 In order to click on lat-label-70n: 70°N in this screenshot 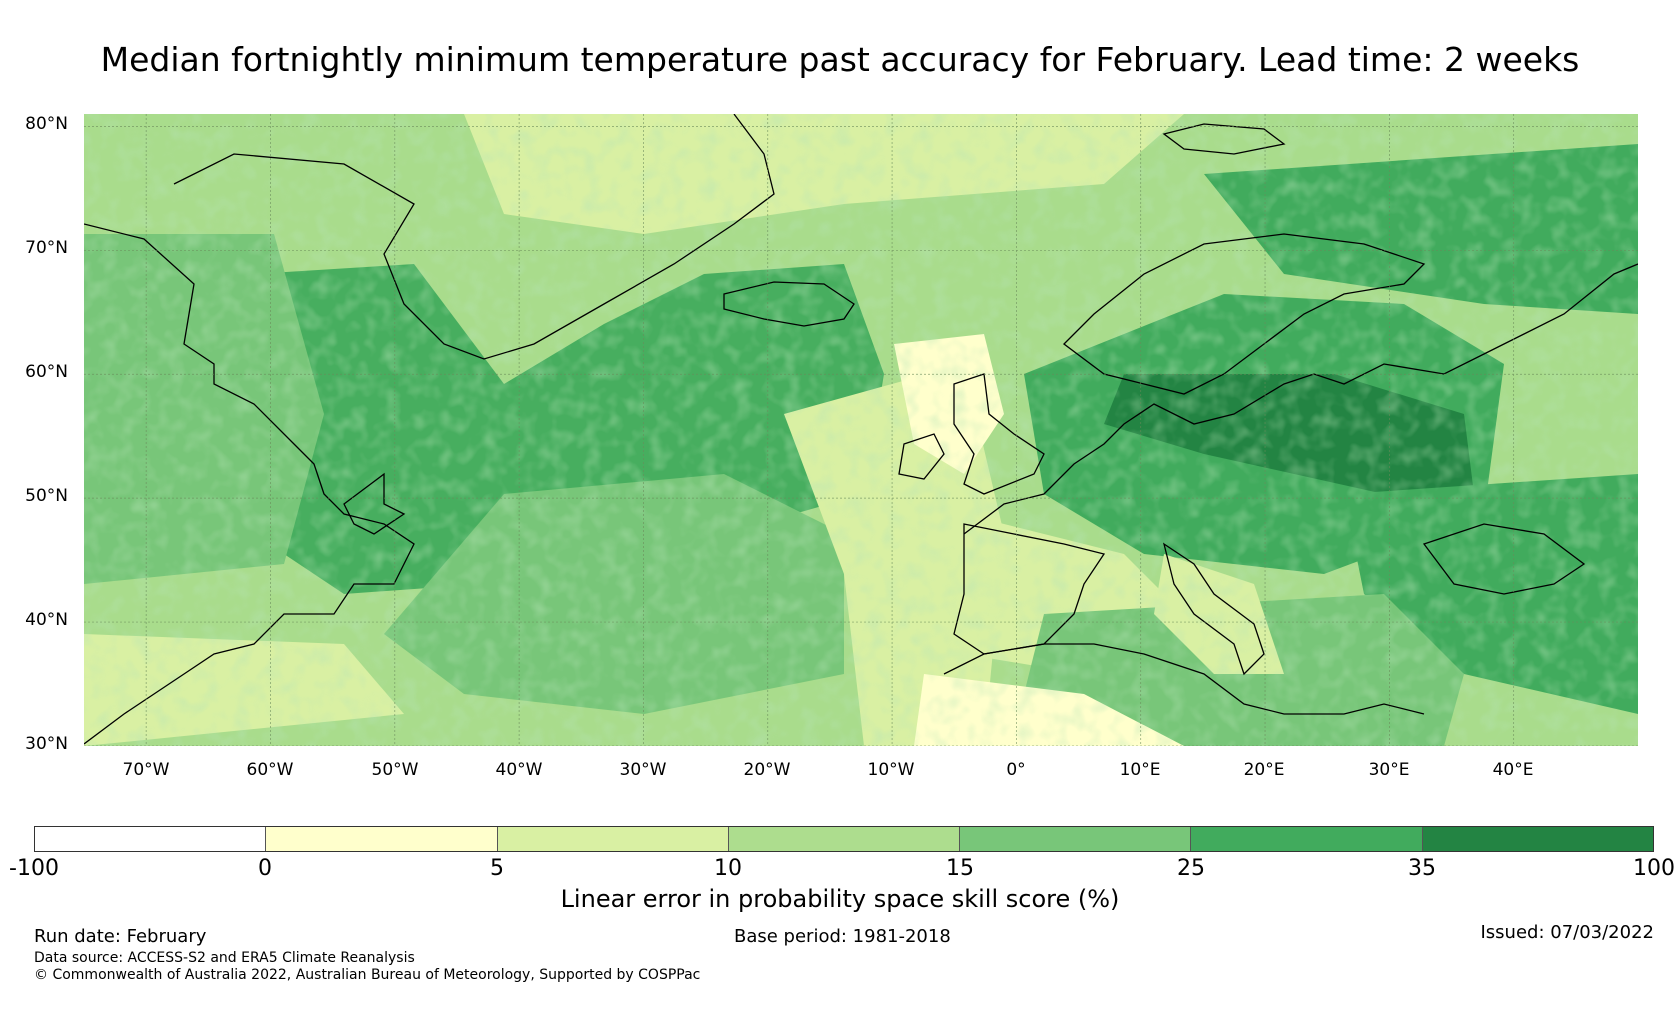, I will do `click(46, 248)`.